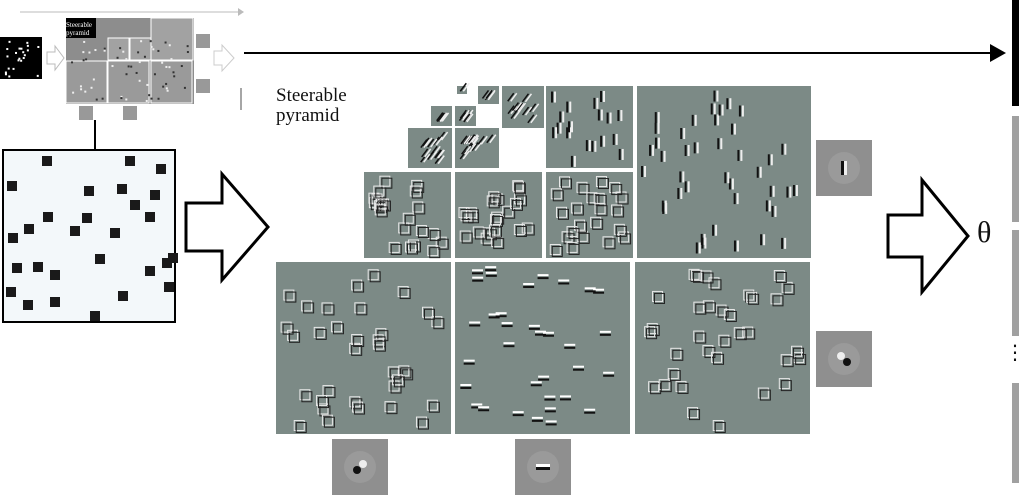  Describe the element at coordinates (140, 49) in the screenshot. I see `inset-subband` at that location.